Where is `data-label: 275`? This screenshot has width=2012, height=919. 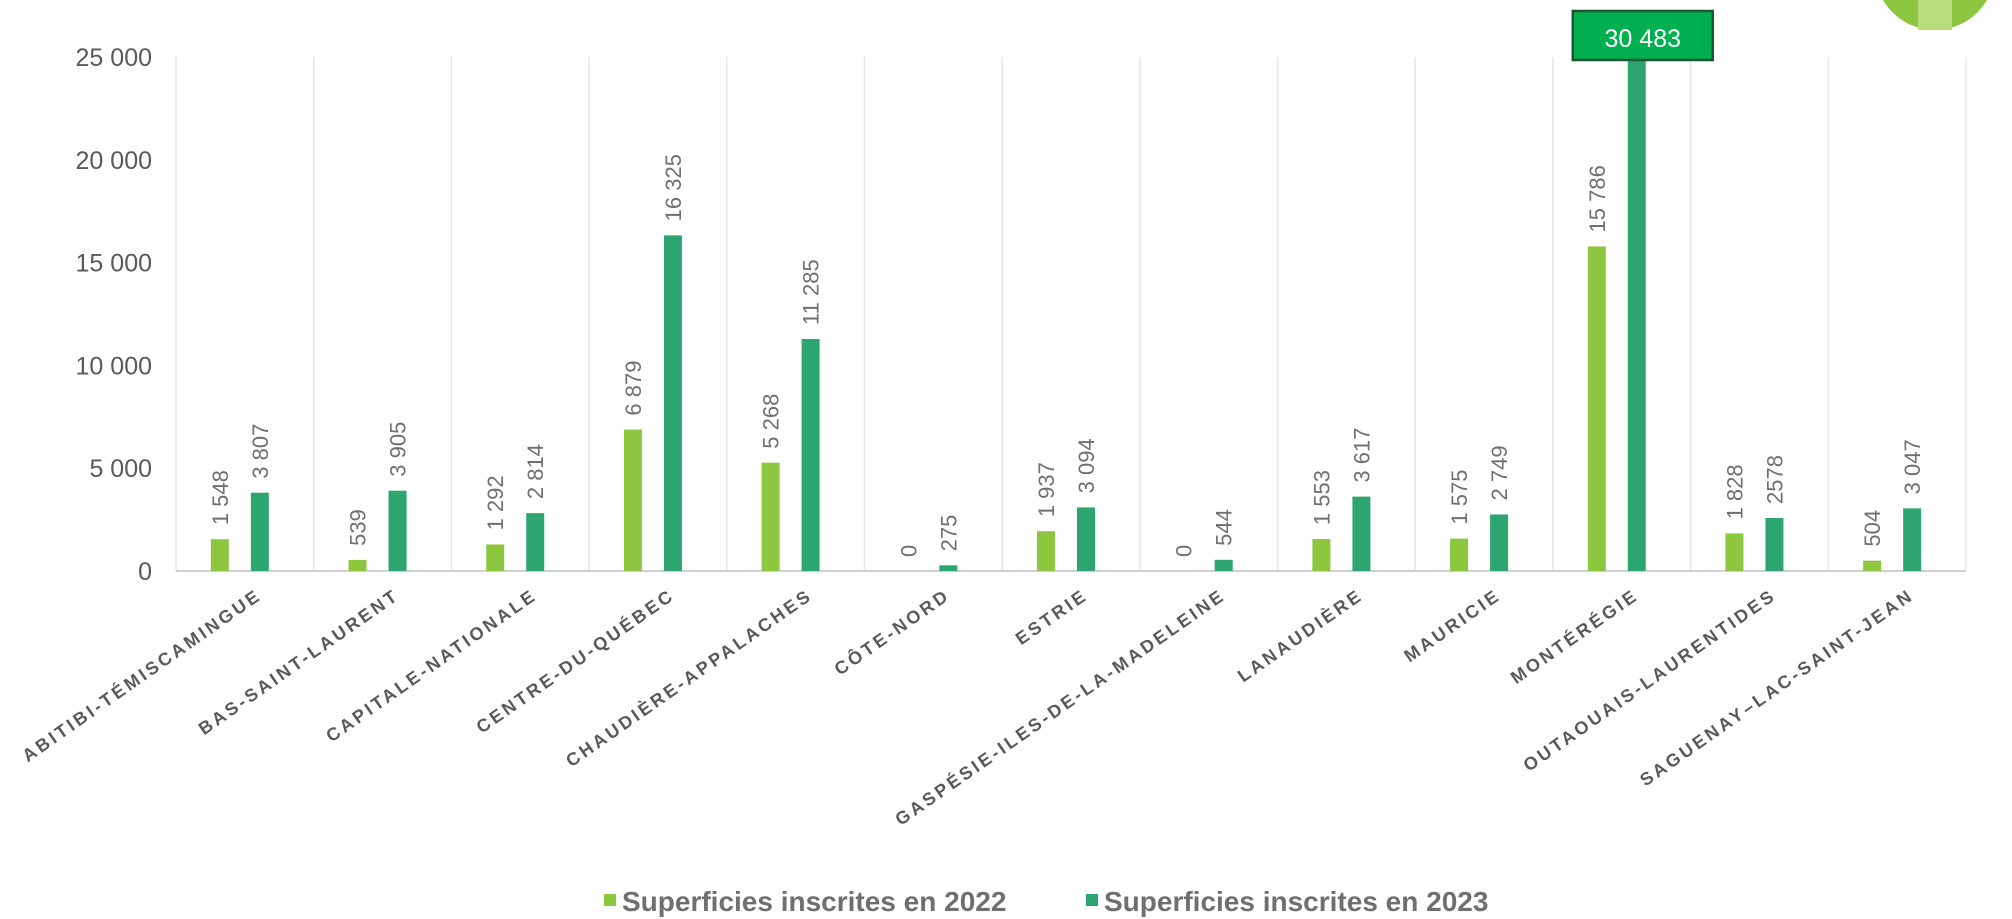 data-label: 275 is located at coordinates (948, 533).